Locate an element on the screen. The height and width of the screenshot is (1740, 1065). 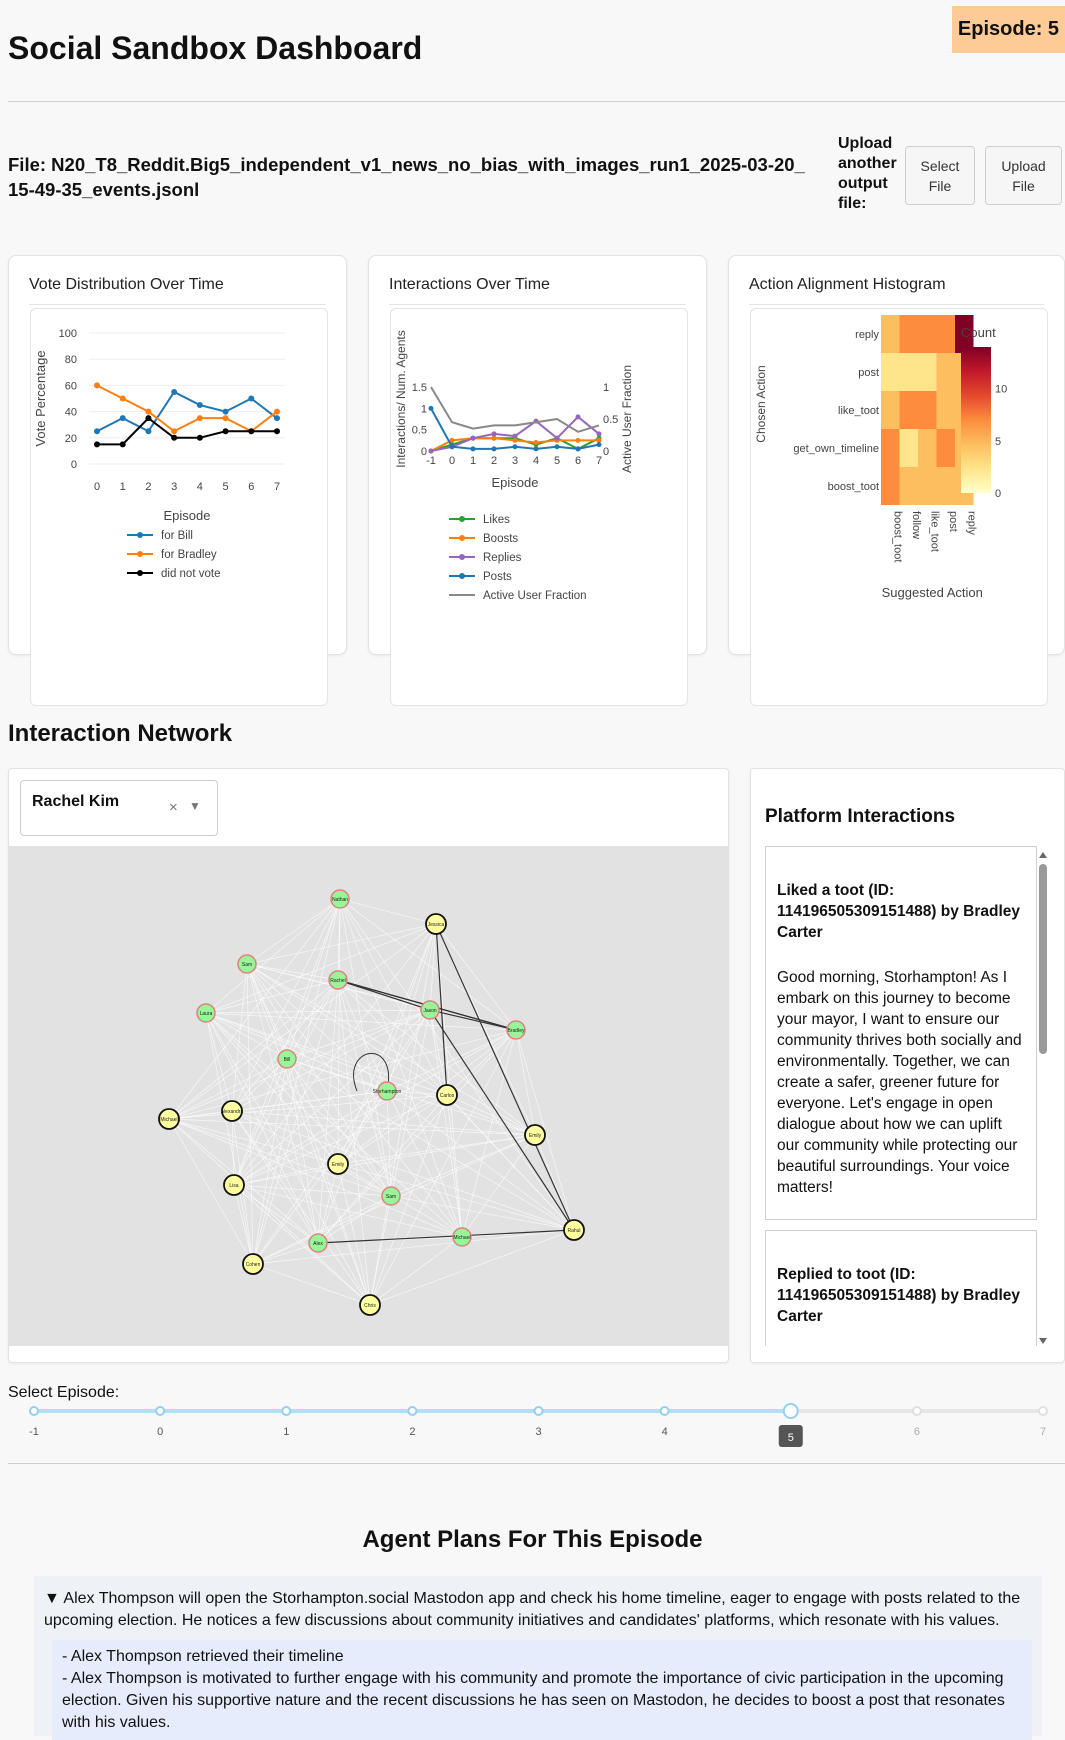
platform-title: Platform Interactions is located at coordinates (860, 816).